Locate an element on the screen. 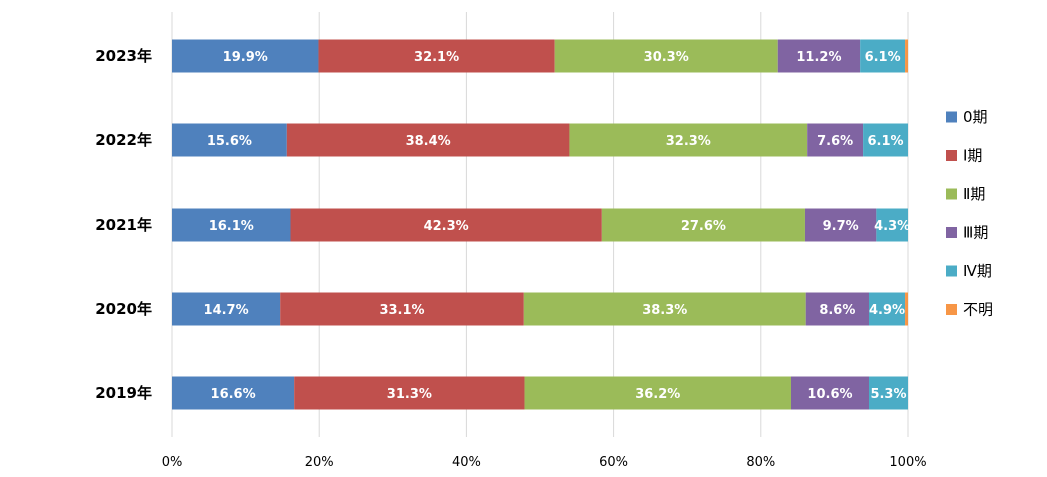 The height and width of the screenshot is (477, 1047). data-label: 9.7% is located at coordinates (841, 226).